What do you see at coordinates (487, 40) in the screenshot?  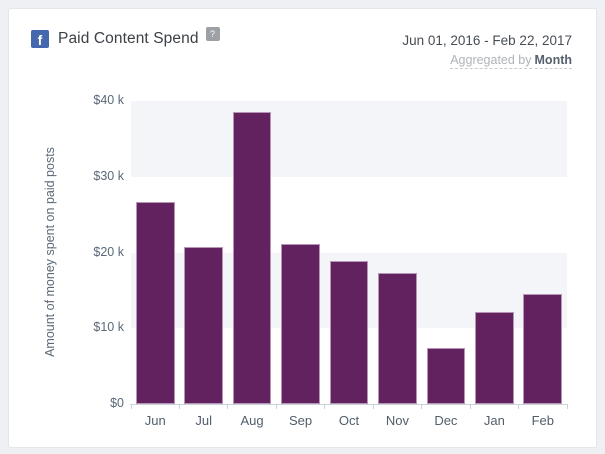 I see `date-range: Jun 01, 2016 - Feb 22, 2017` at bounding box center [487, 40].